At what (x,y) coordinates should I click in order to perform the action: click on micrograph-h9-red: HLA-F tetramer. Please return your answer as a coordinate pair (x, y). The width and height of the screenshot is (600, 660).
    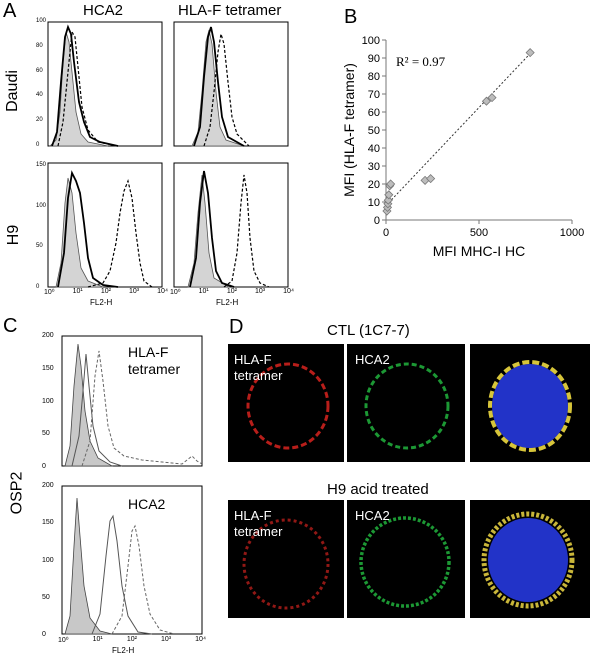
    Looking at the image, I should click on (286, 559).